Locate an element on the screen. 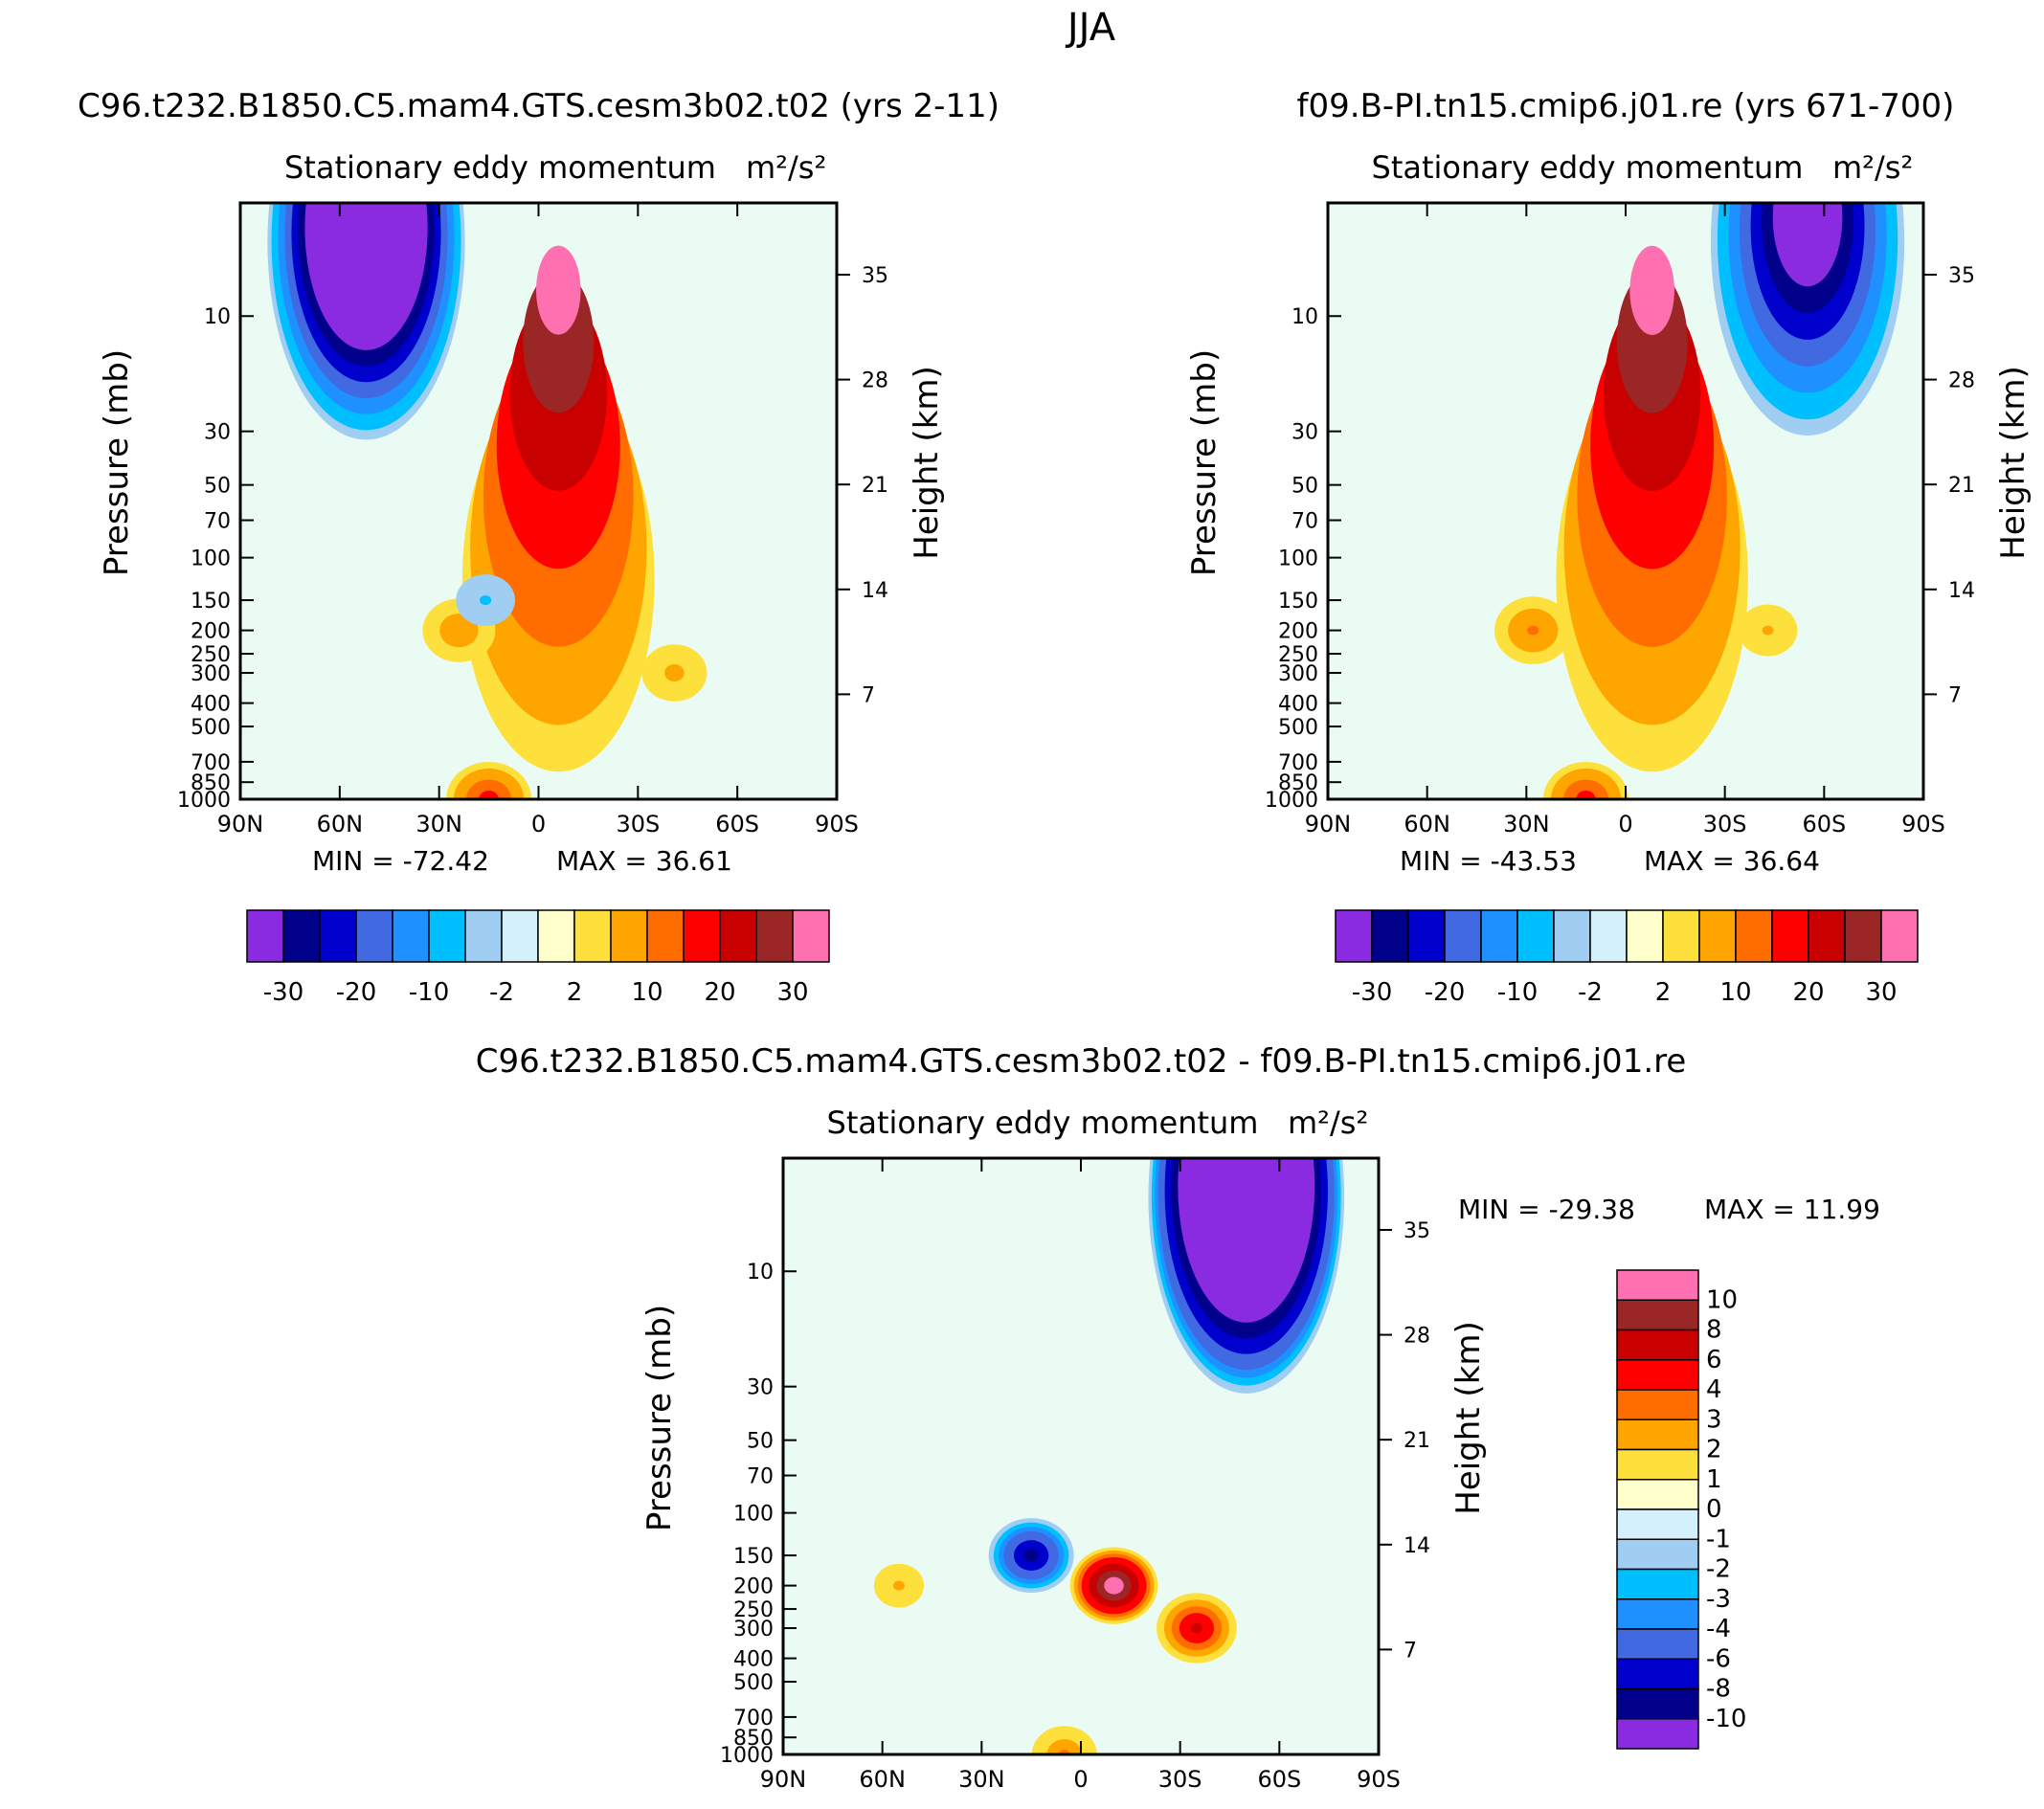 This screenshot has width=2044, height=1809. y-tick-label: 400 is located at coordinates (211, 705).